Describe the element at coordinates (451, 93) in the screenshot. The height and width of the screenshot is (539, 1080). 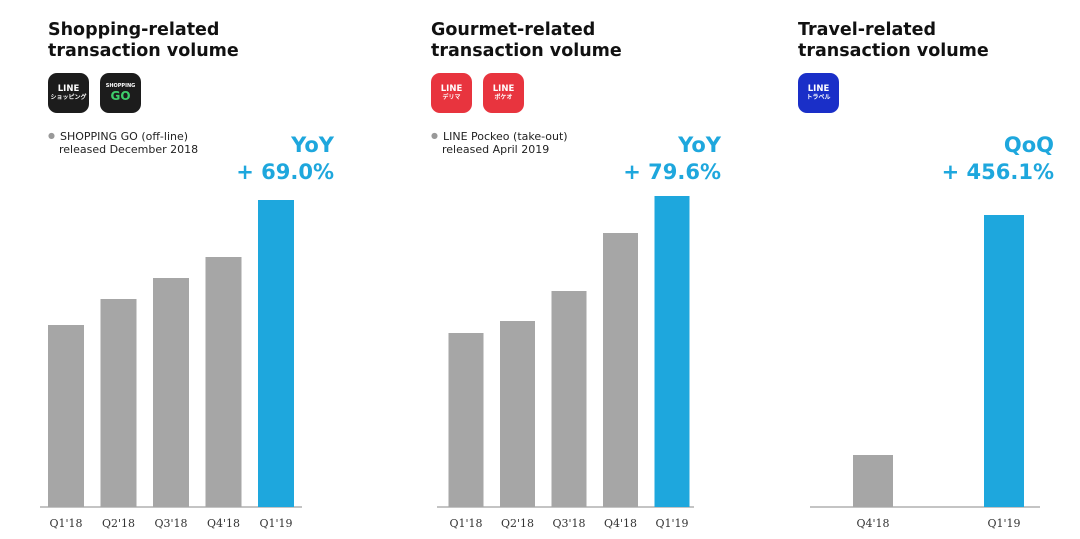
I see `line-delima-icon: LINE デリマ` at that location.